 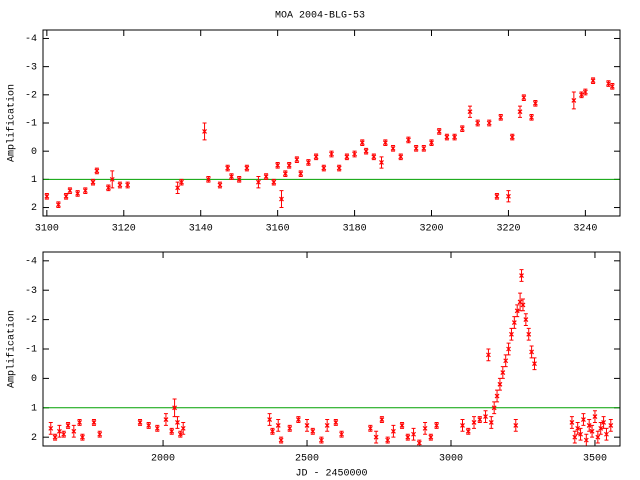 What do you see at coordinates (31, 291) in the screenshot?
I see `y-tick-label: -3` at bounding box center [31, 291].